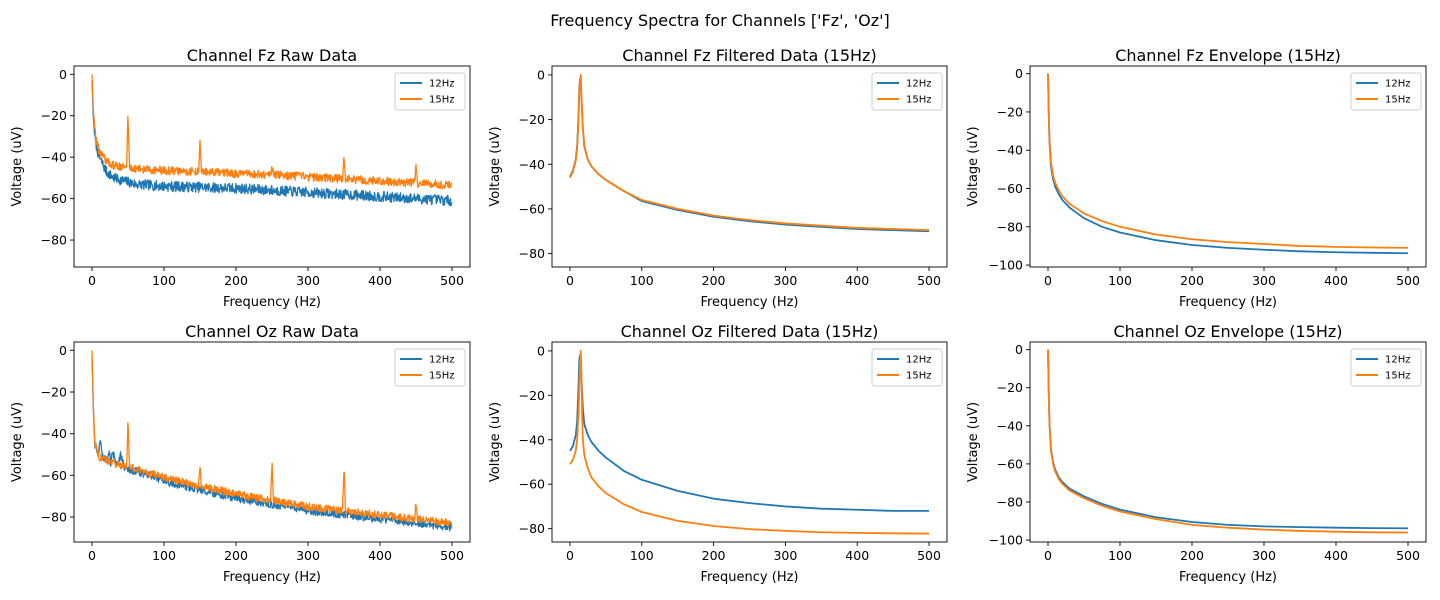 The image size is (1440, 600). Describe the element at coordinates (1228, 55) in the screenshot. I see `chart-title: Channel Fz Envelope (15Hz)` at that location.